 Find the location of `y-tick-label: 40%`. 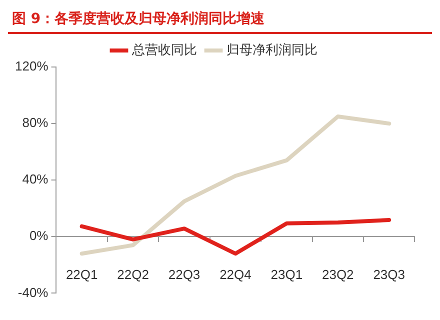

y-tick-label: 40% is located at coordinates (35, 179).